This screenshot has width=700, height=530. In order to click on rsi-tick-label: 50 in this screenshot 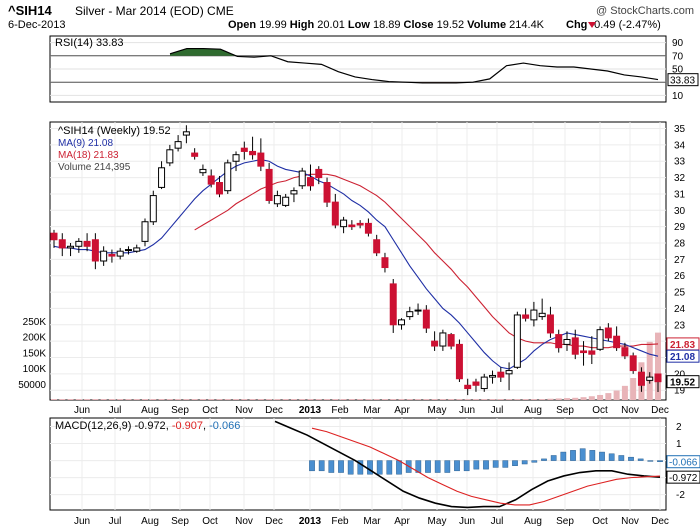, I will do `click(678, 70)`.